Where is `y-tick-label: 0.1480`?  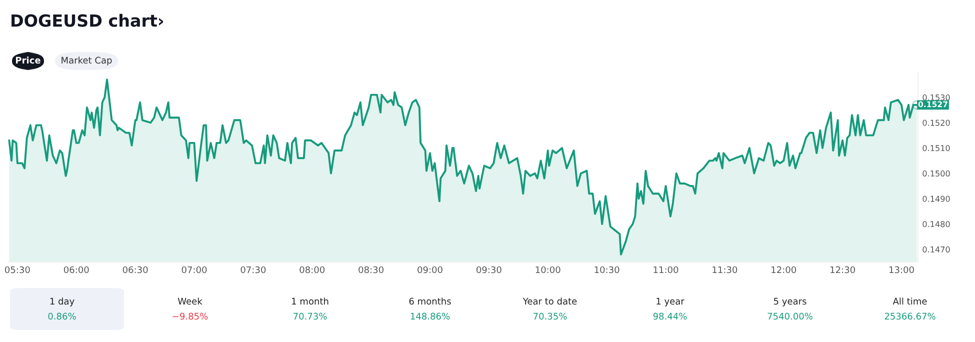
y-tick-label: 0.1480 is located at coordinates (936, 224).